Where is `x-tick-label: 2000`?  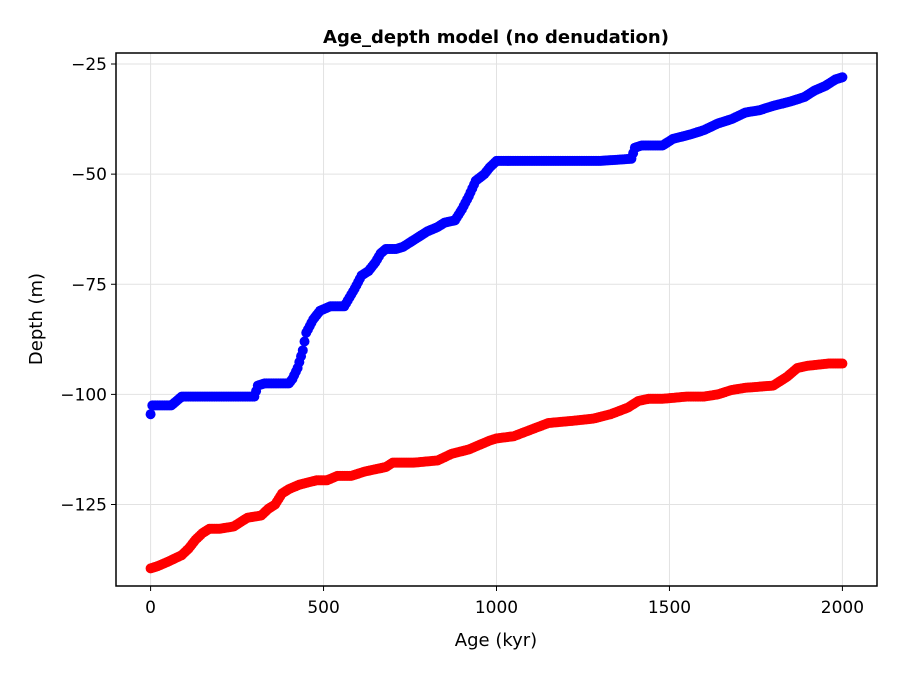
x-tick-label: 2000 is located at coordinates (842, 608).